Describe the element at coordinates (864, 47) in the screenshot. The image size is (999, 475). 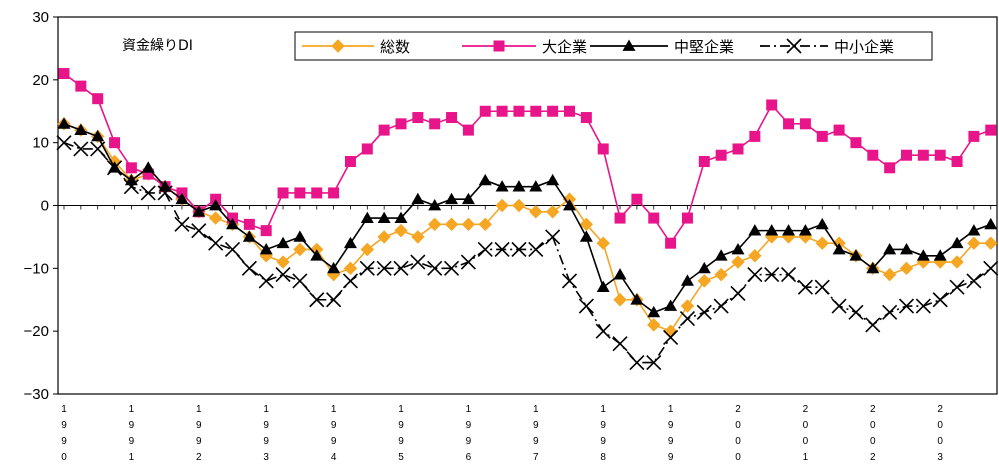
I see `legend-label: 中小企業` at that location.